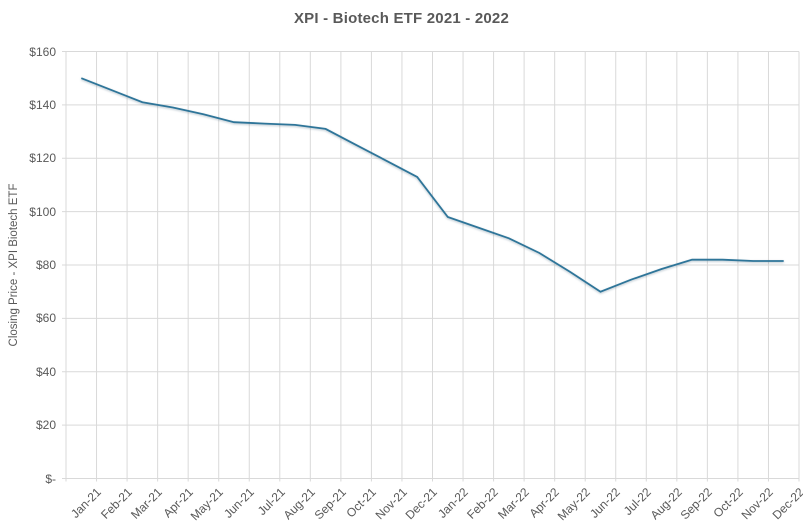 This screenshot has height=526, width=803. Describe the element at coordinates (45, 371) in the screenshot. I see `y-axis-tick-label: $40` at that location.